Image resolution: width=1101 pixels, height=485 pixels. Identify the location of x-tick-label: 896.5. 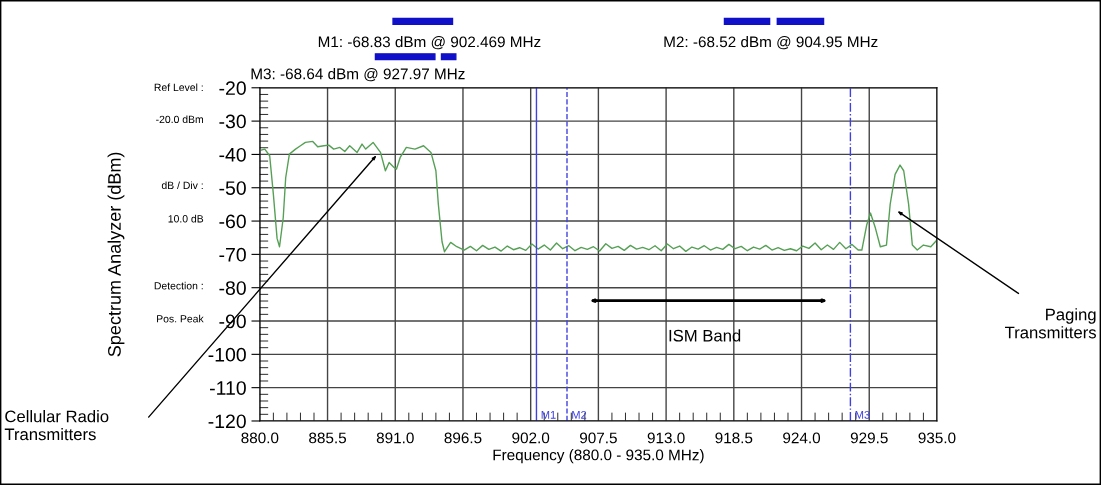
(463, 438).